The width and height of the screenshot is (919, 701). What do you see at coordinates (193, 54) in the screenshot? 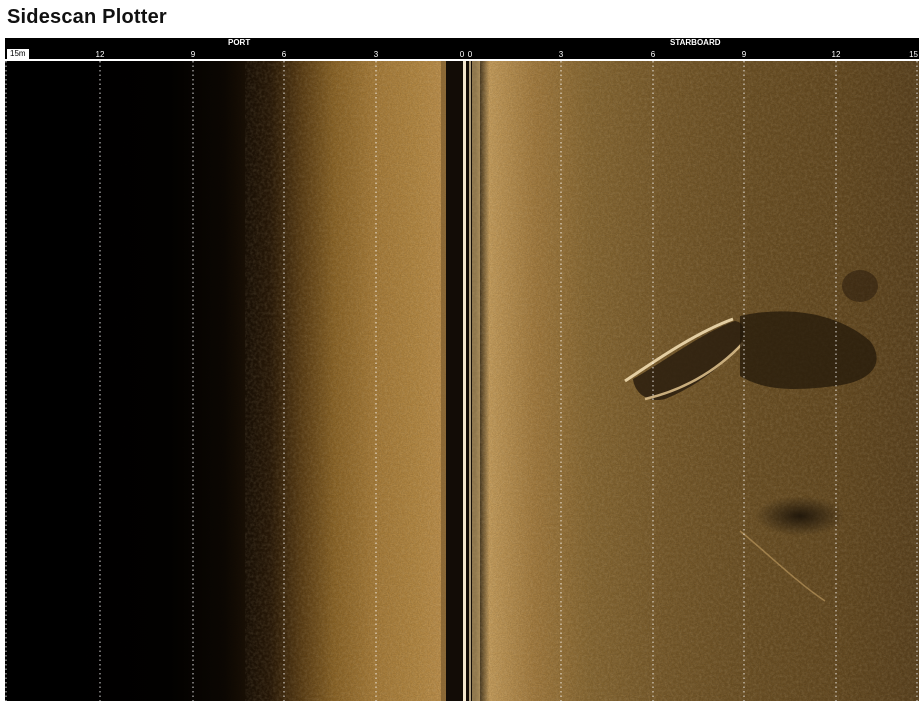
I see `port-tick-label: 9` at bounding box center [193, 54].